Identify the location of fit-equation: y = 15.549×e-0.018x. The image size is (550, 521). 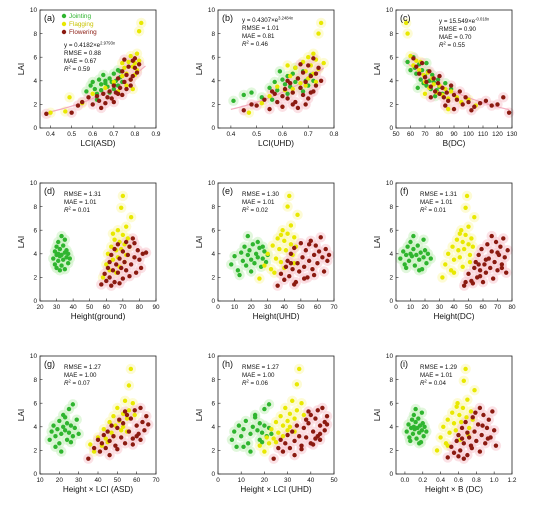
(464, 21).